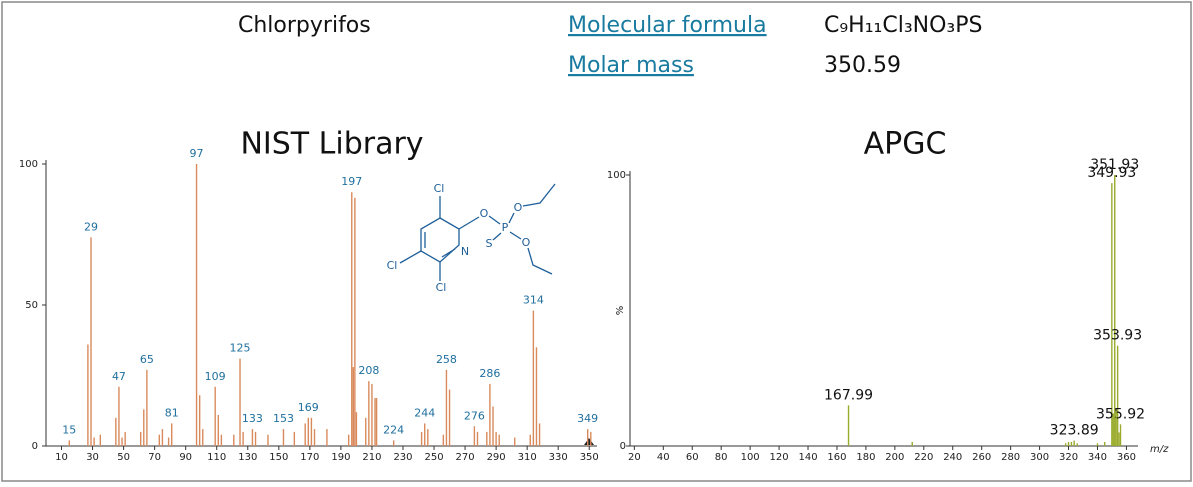 Image resolution: width=1193 pixels, height=487 pixels. What do you see at coordinates (1068, 457) in the screenshot?
I see `x-tick-label: 320` at bounding box center [1068, 457].